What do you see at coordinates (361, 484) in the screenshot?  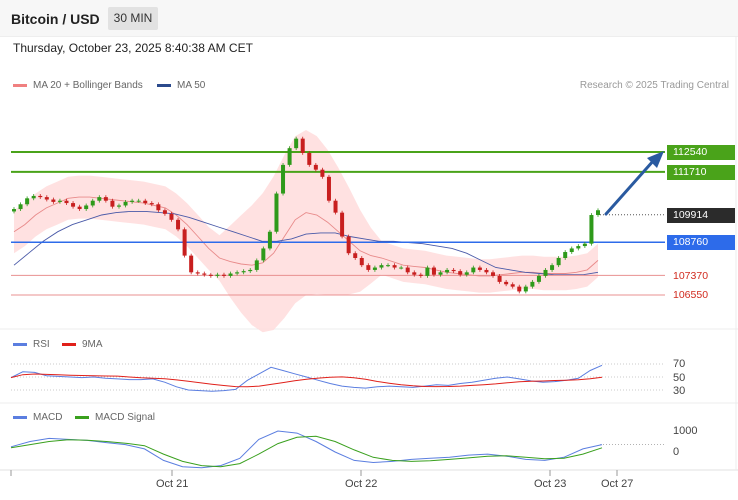 I see `x-label-oct22: Oct 22` at bounding box center [361, 484].